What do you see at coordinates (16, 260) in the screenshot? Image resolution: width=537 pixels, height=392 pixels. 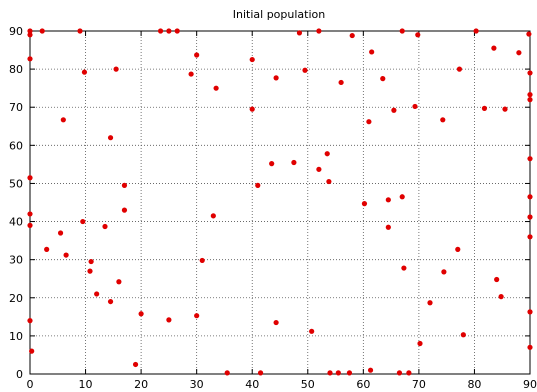 I see `y-tick-label: 30` at bounding box center [16, 260].